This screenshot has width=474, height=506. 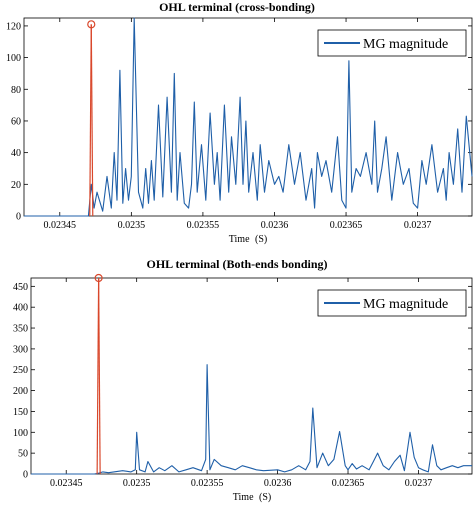 What do you see at coordinates (20, 329) in the screenshot?
I see `y-tick-label: 350` at bounding box center [20, 329].